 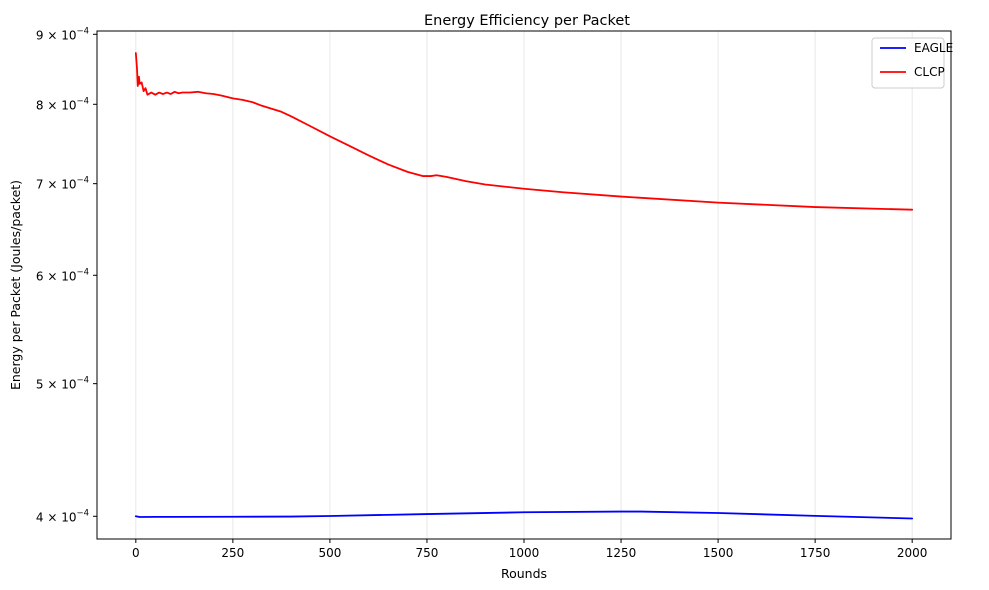 What do you see at coordinates (427, 553) in the screenshot?
I see `x-tick-label-750: 750` at bounding box center [427, 553].